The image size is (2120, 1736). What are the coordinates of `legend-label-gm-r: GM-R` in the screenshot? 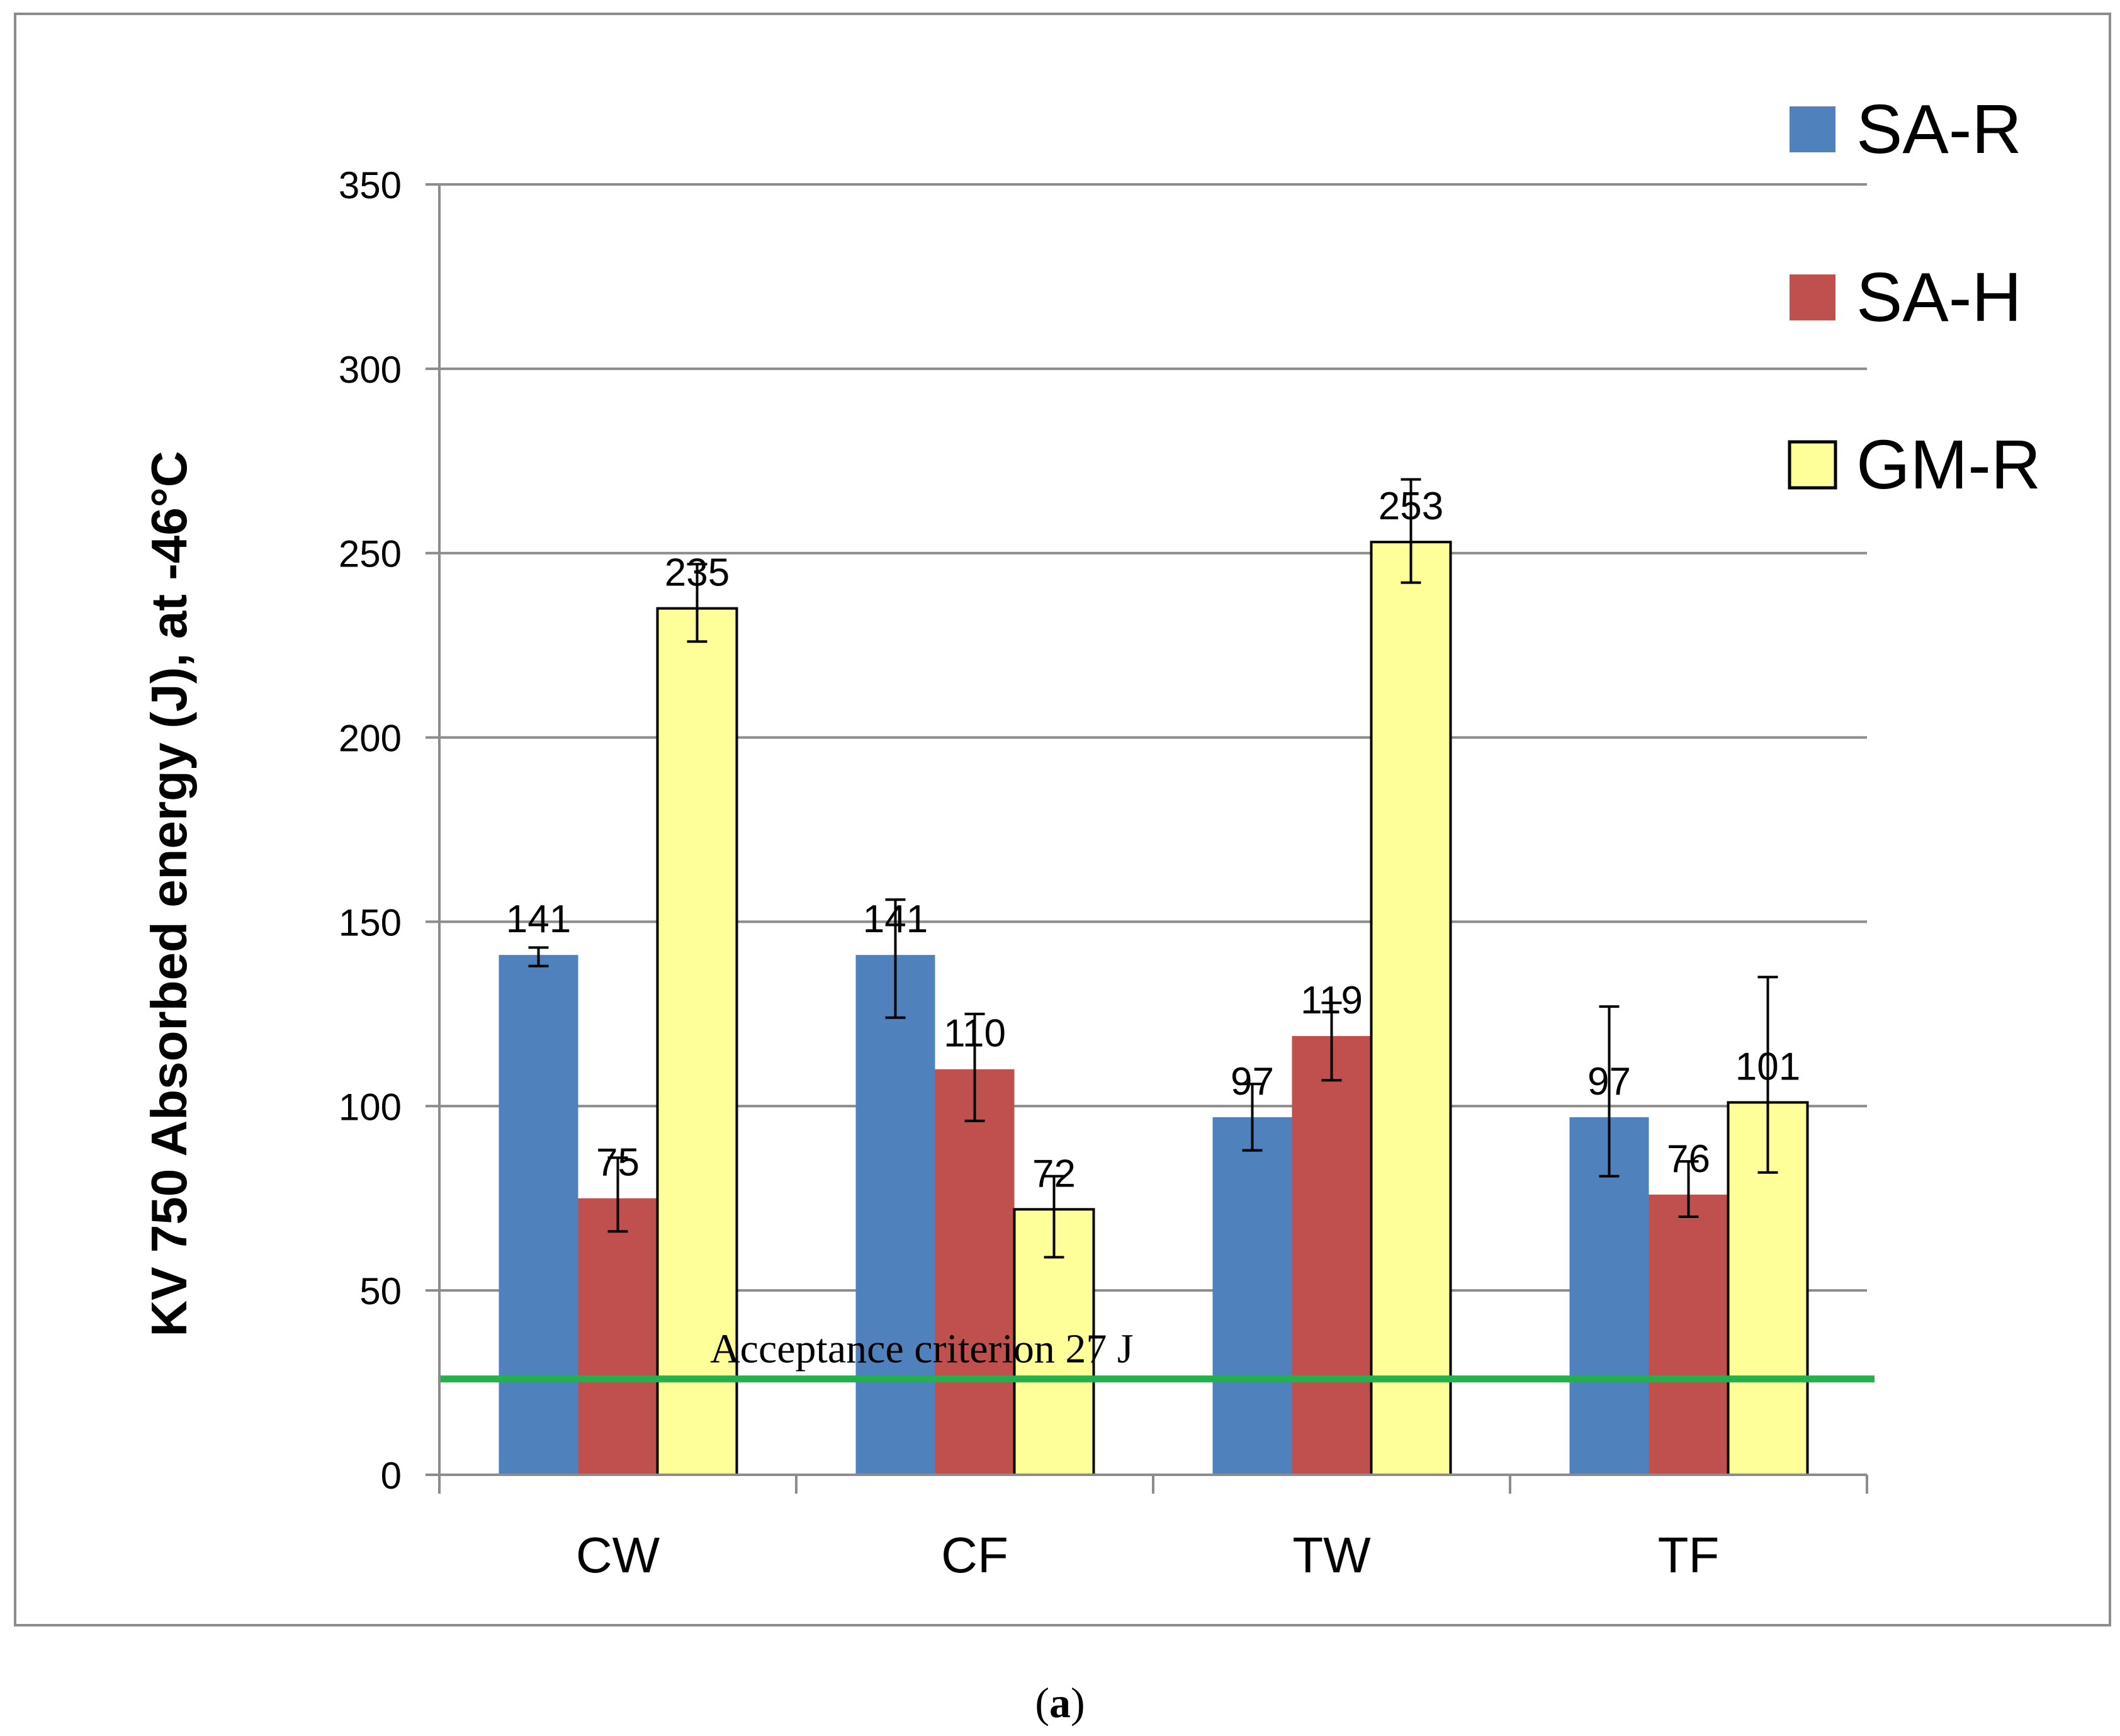 It's located at (1948, 465).